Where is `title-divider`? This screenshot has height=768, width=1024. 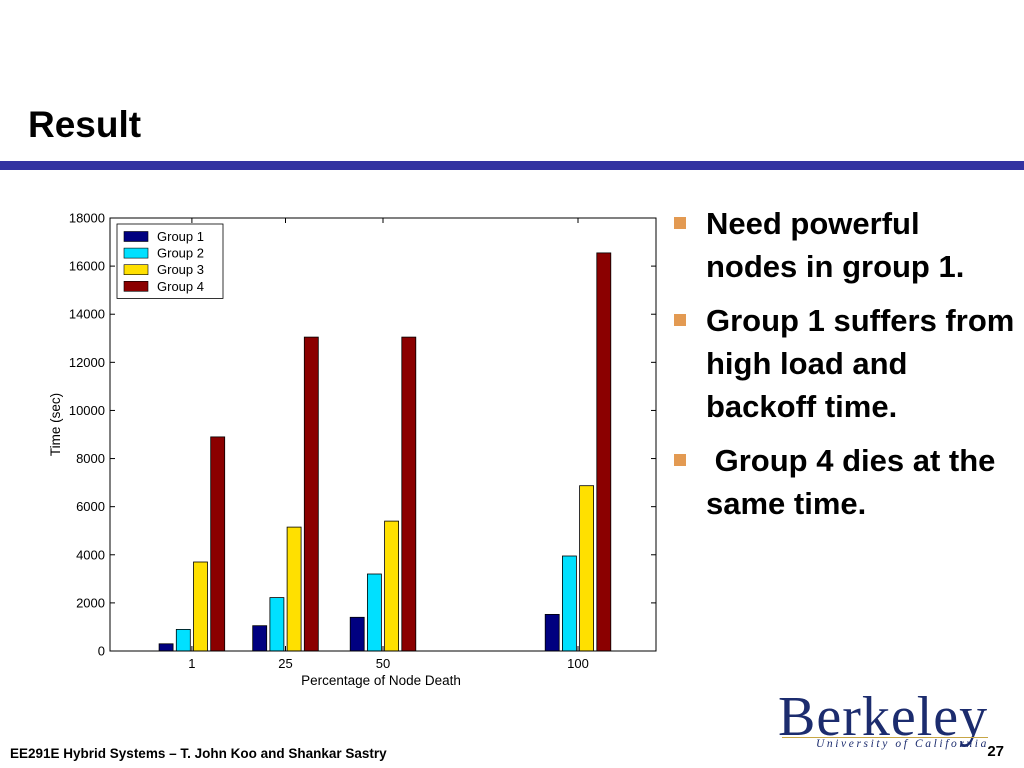 title-divider is located at coordinates (512, 165).